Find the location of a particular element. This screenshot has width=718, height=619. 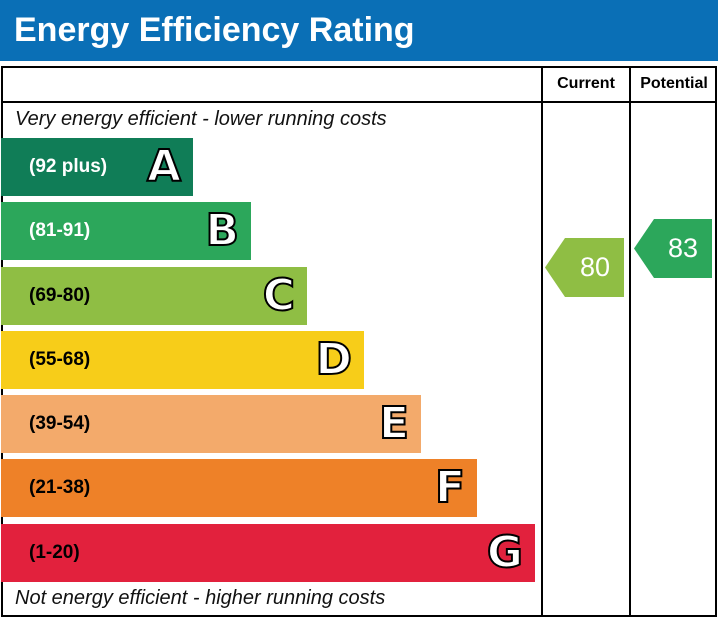

band-letter: D is located at coordinates (333, 359).